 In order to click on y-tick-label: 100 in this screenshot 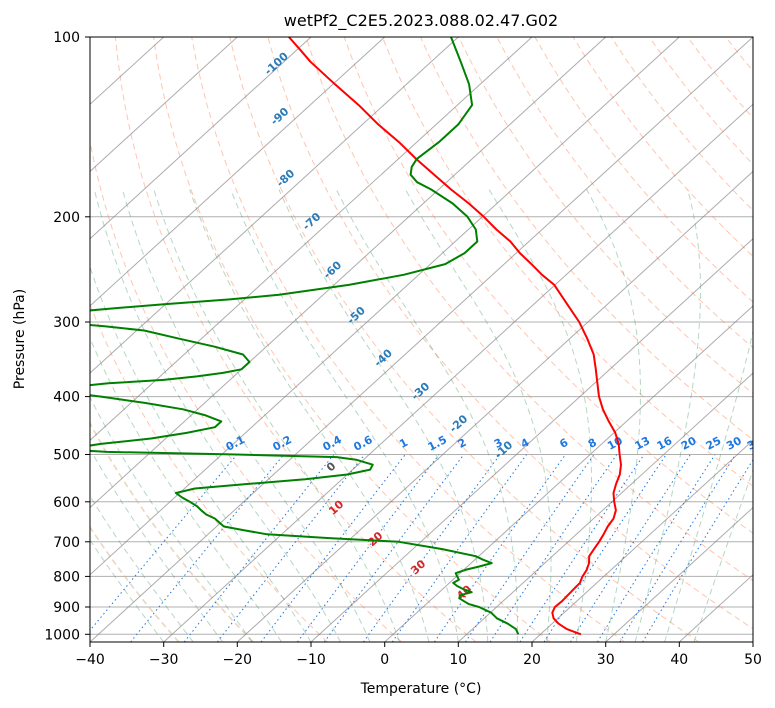, I will do `click(66, 38)`.